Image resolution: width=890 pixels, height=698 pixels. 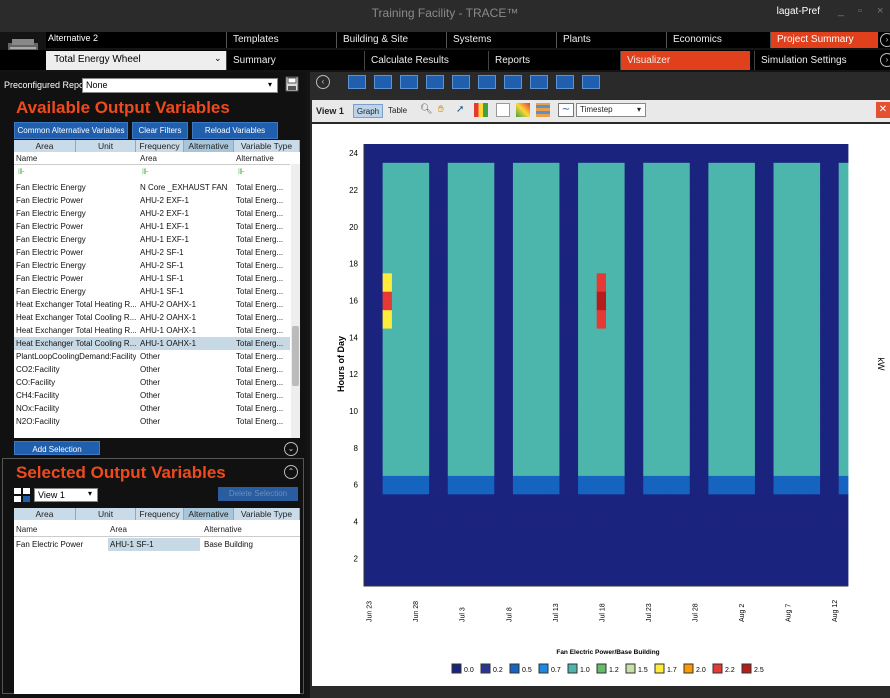 What do you see at coordinates (566, 110) in the screenshot?
I see `trend-icon: ∼` at bounding box center [566, 110].